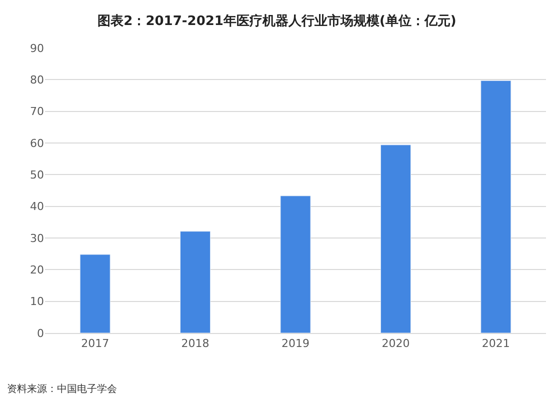 The width and height of the screenshot is (554, 399). I want to click on y-tick-label: 0, so click(40, 333).